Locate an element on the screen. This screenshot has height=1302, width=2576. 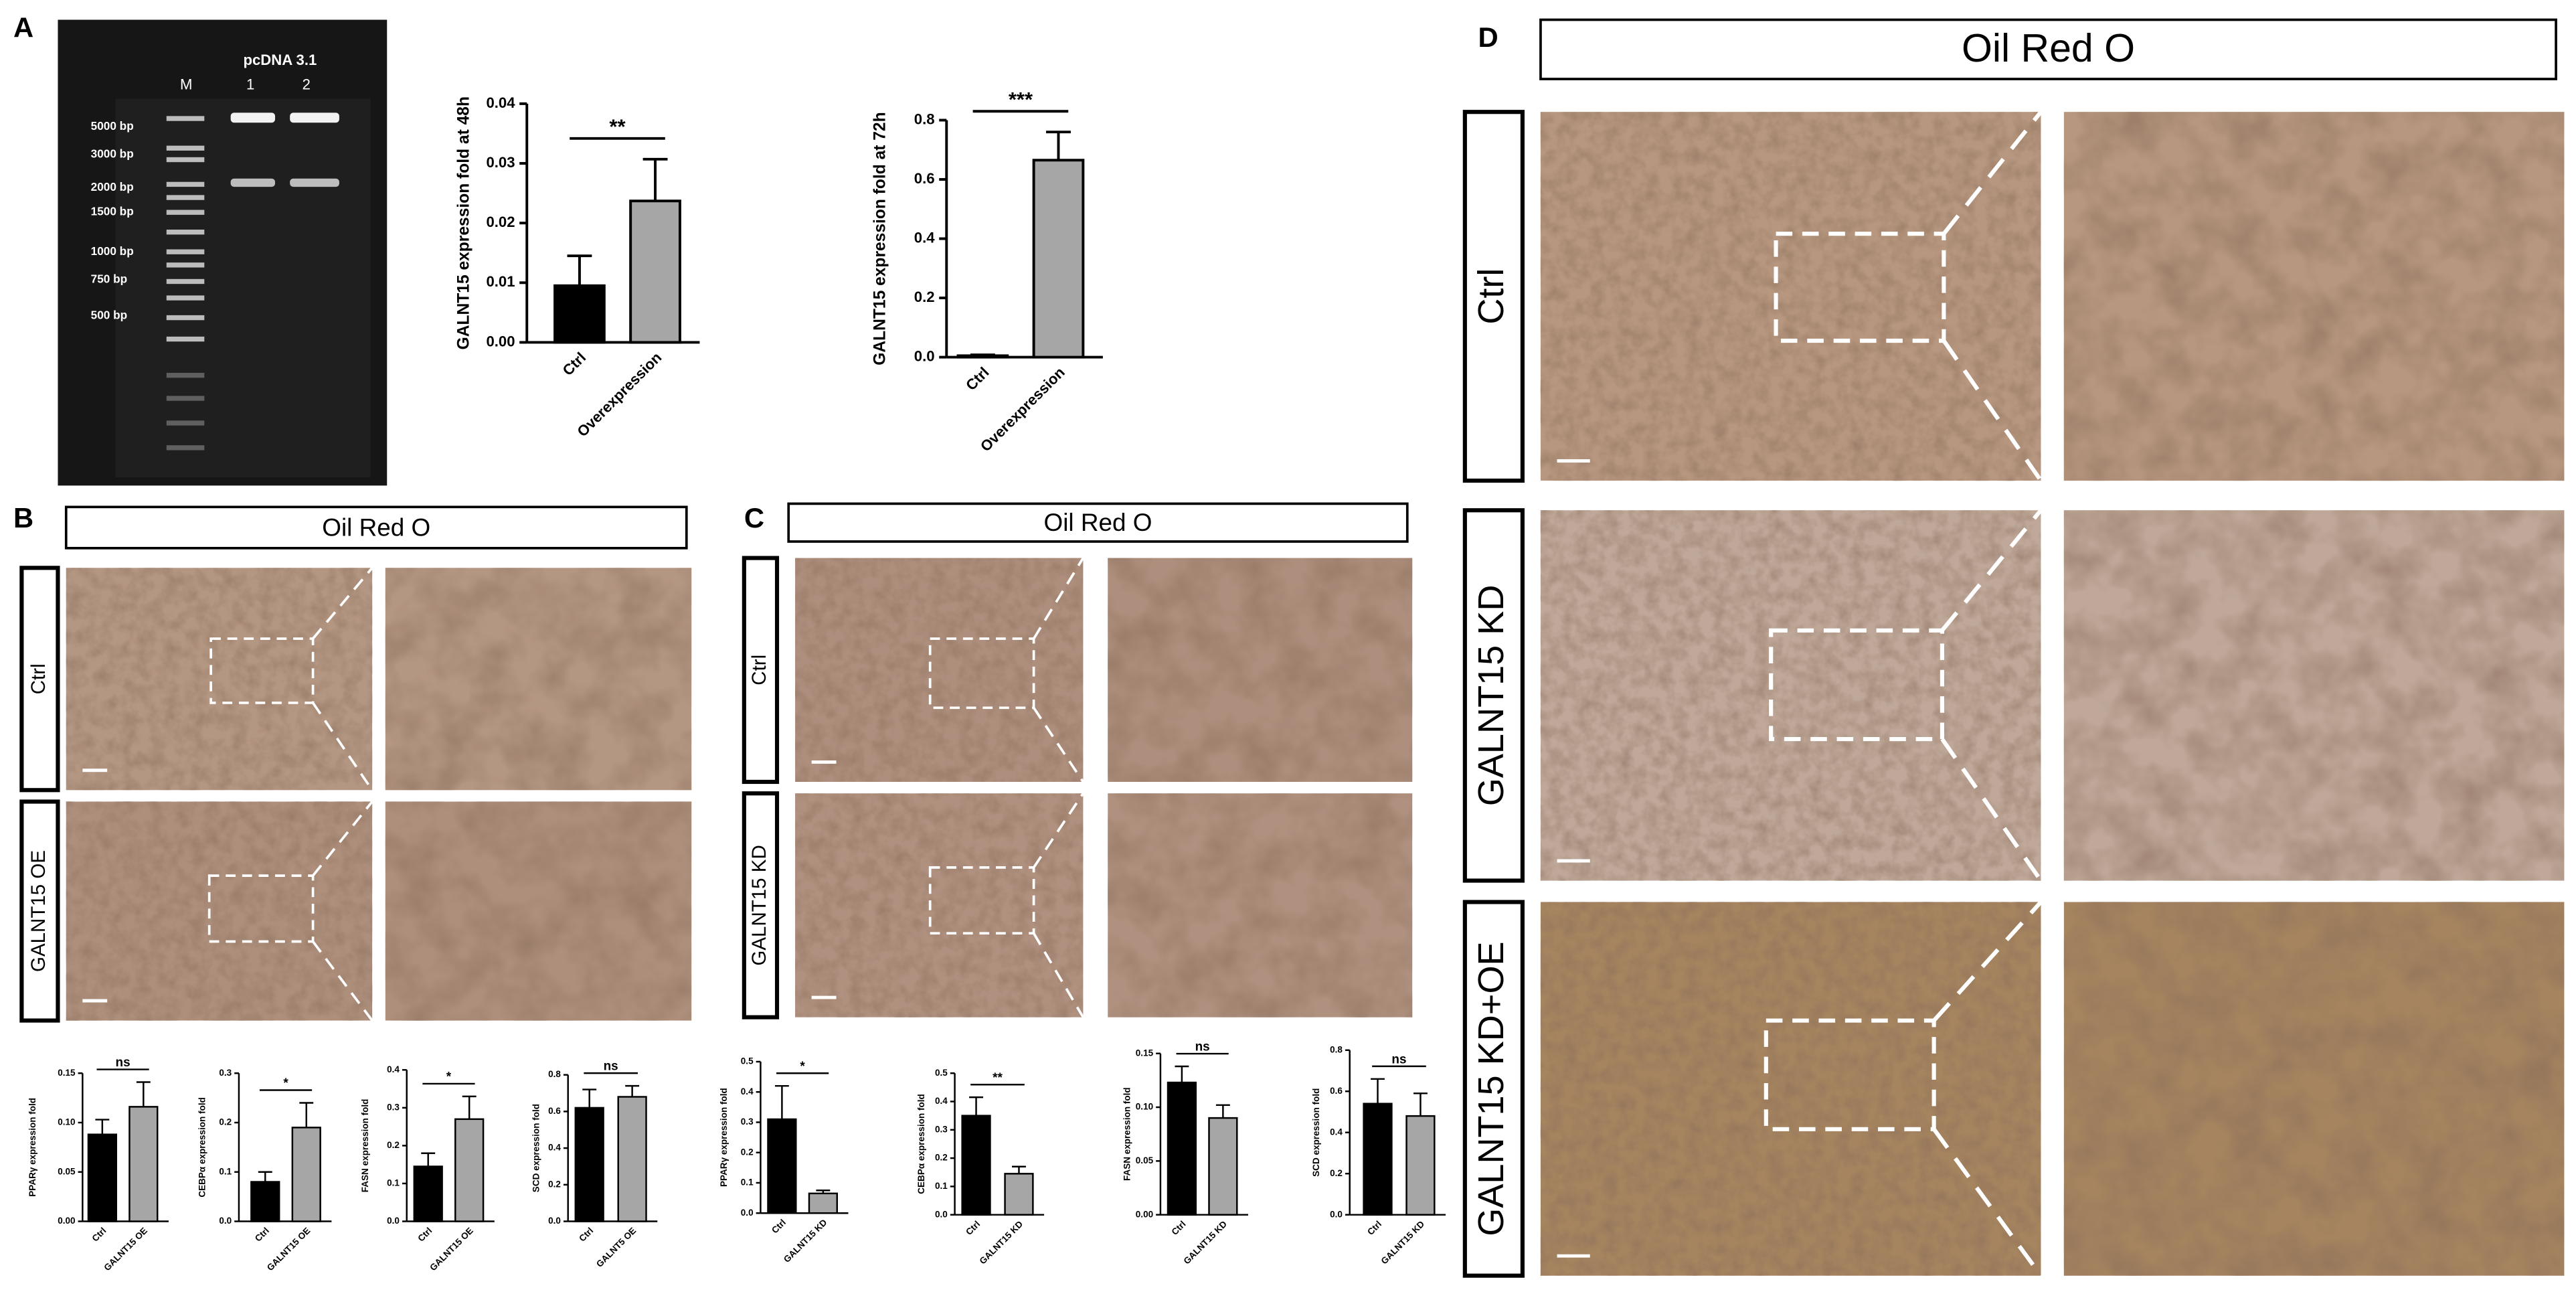
stain-header: Oil Red O is located at coordinates (2048, 48).